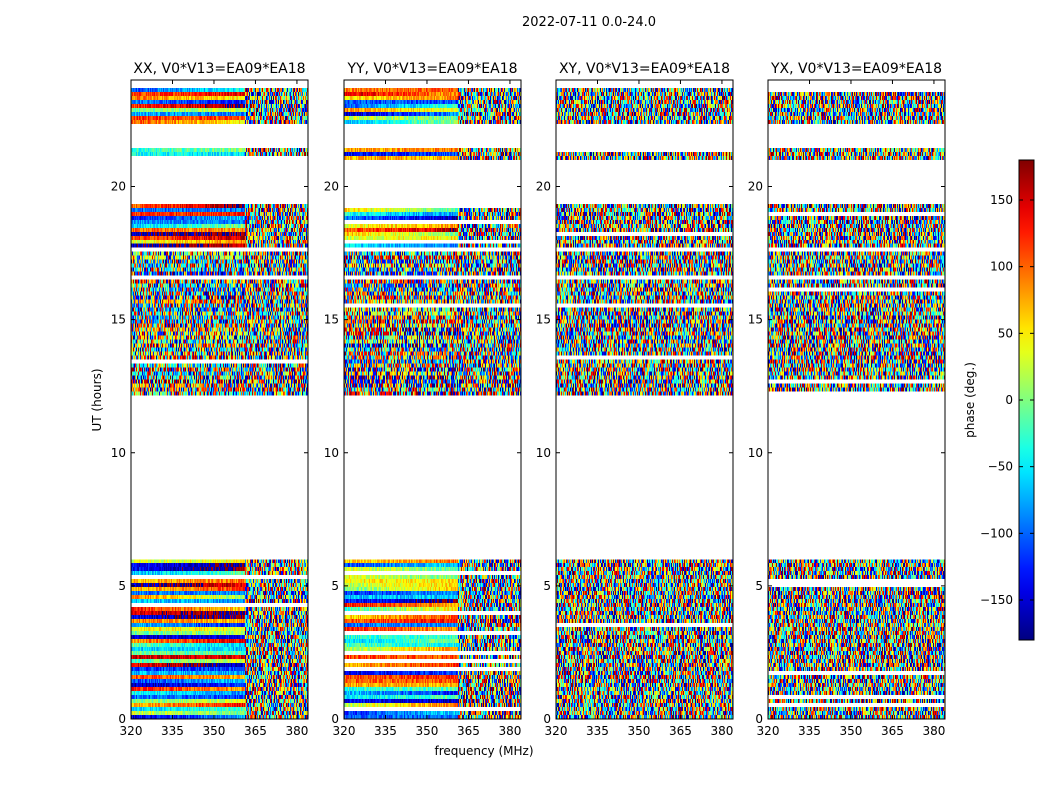  I want to click on colorbar: 150 100 50 0 −50 −100 −150, so click(1007, 400).